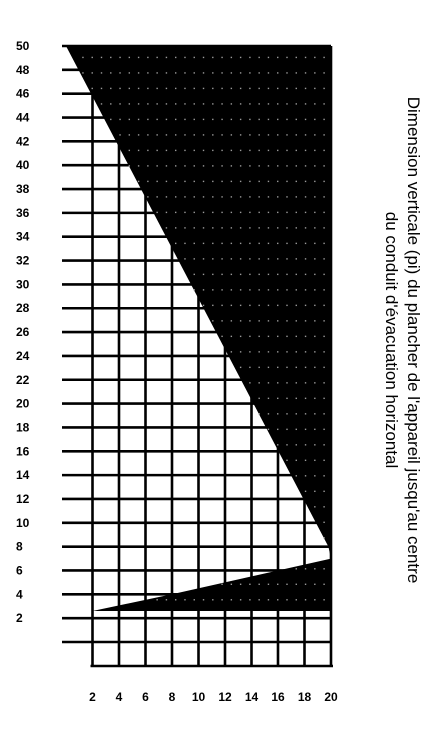  I want to click on y-tick-label-8: 8, so click(19, 547).